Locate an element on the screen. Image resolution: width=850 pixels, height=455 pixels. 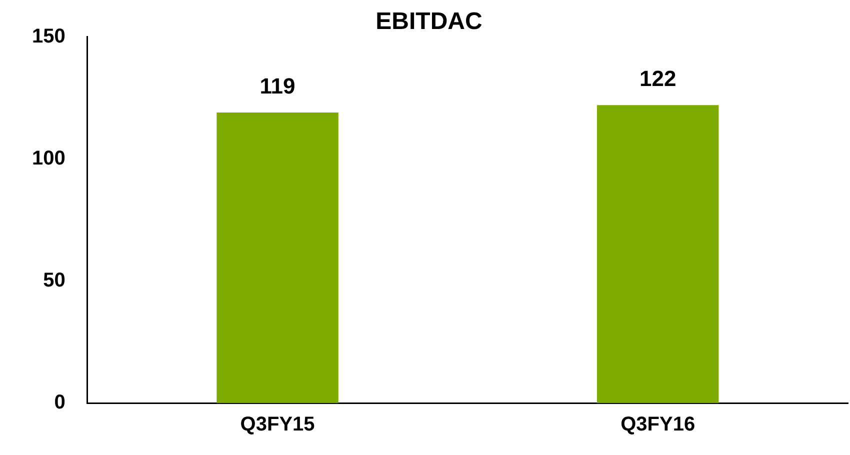
y-tick-label: 50 is located at coordinates (54, 280).